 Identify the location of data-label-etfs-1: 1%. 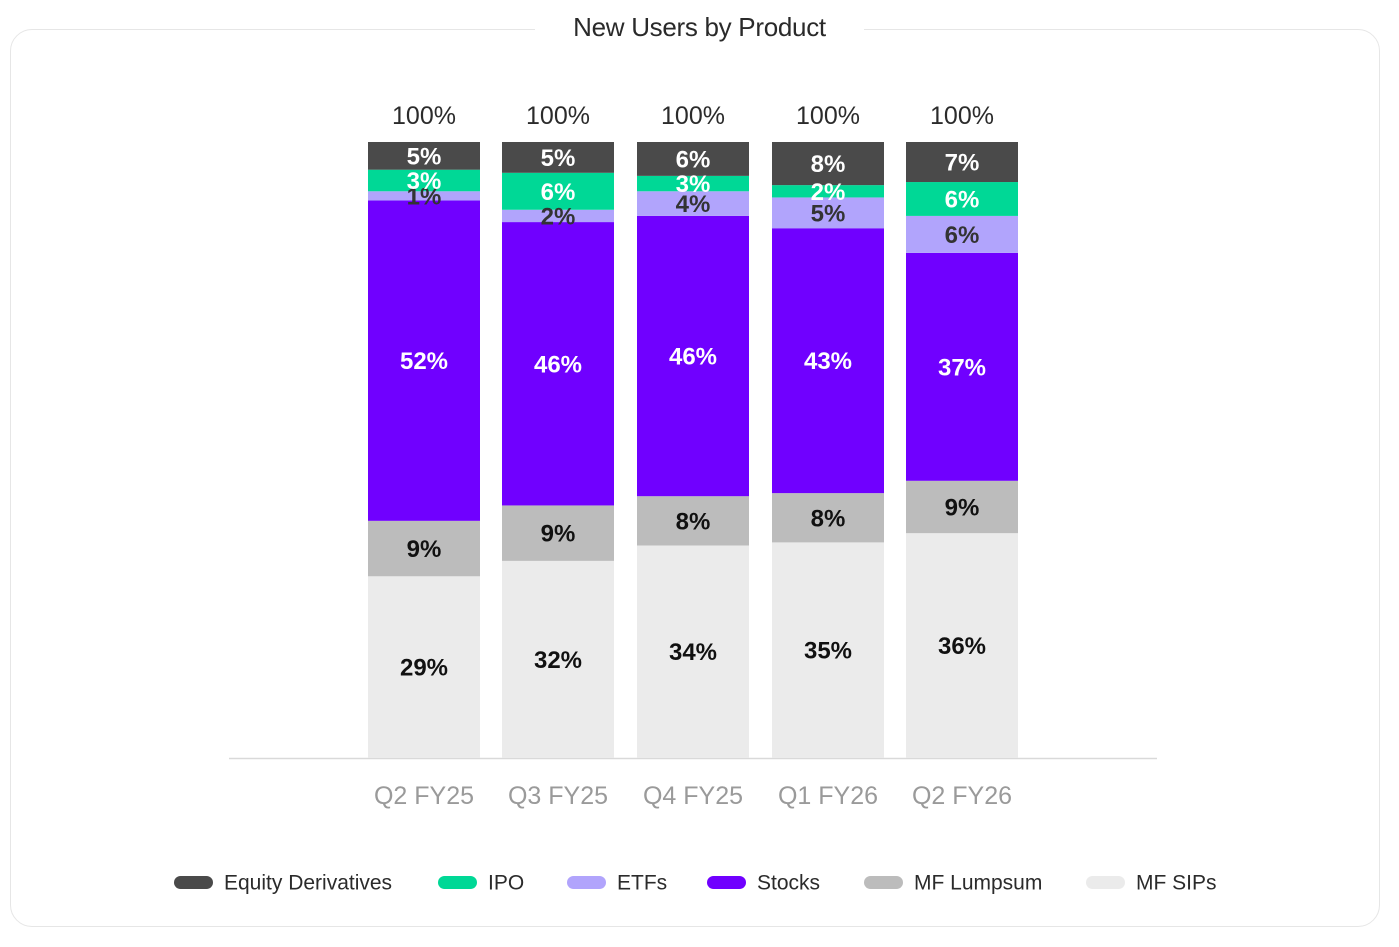
(424, 196).